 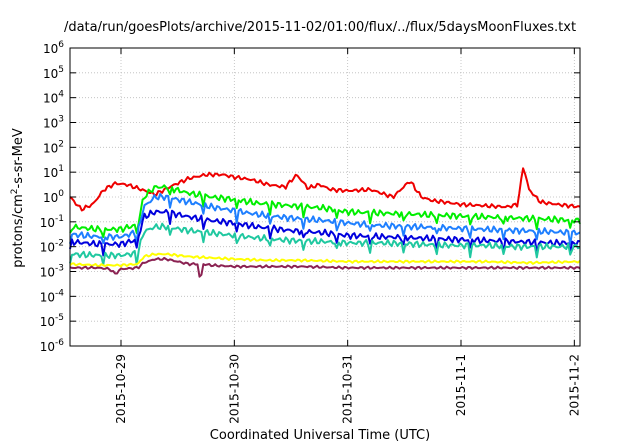 I want to click on y-tick-label: 10⁶, so click(x=53, y=48).